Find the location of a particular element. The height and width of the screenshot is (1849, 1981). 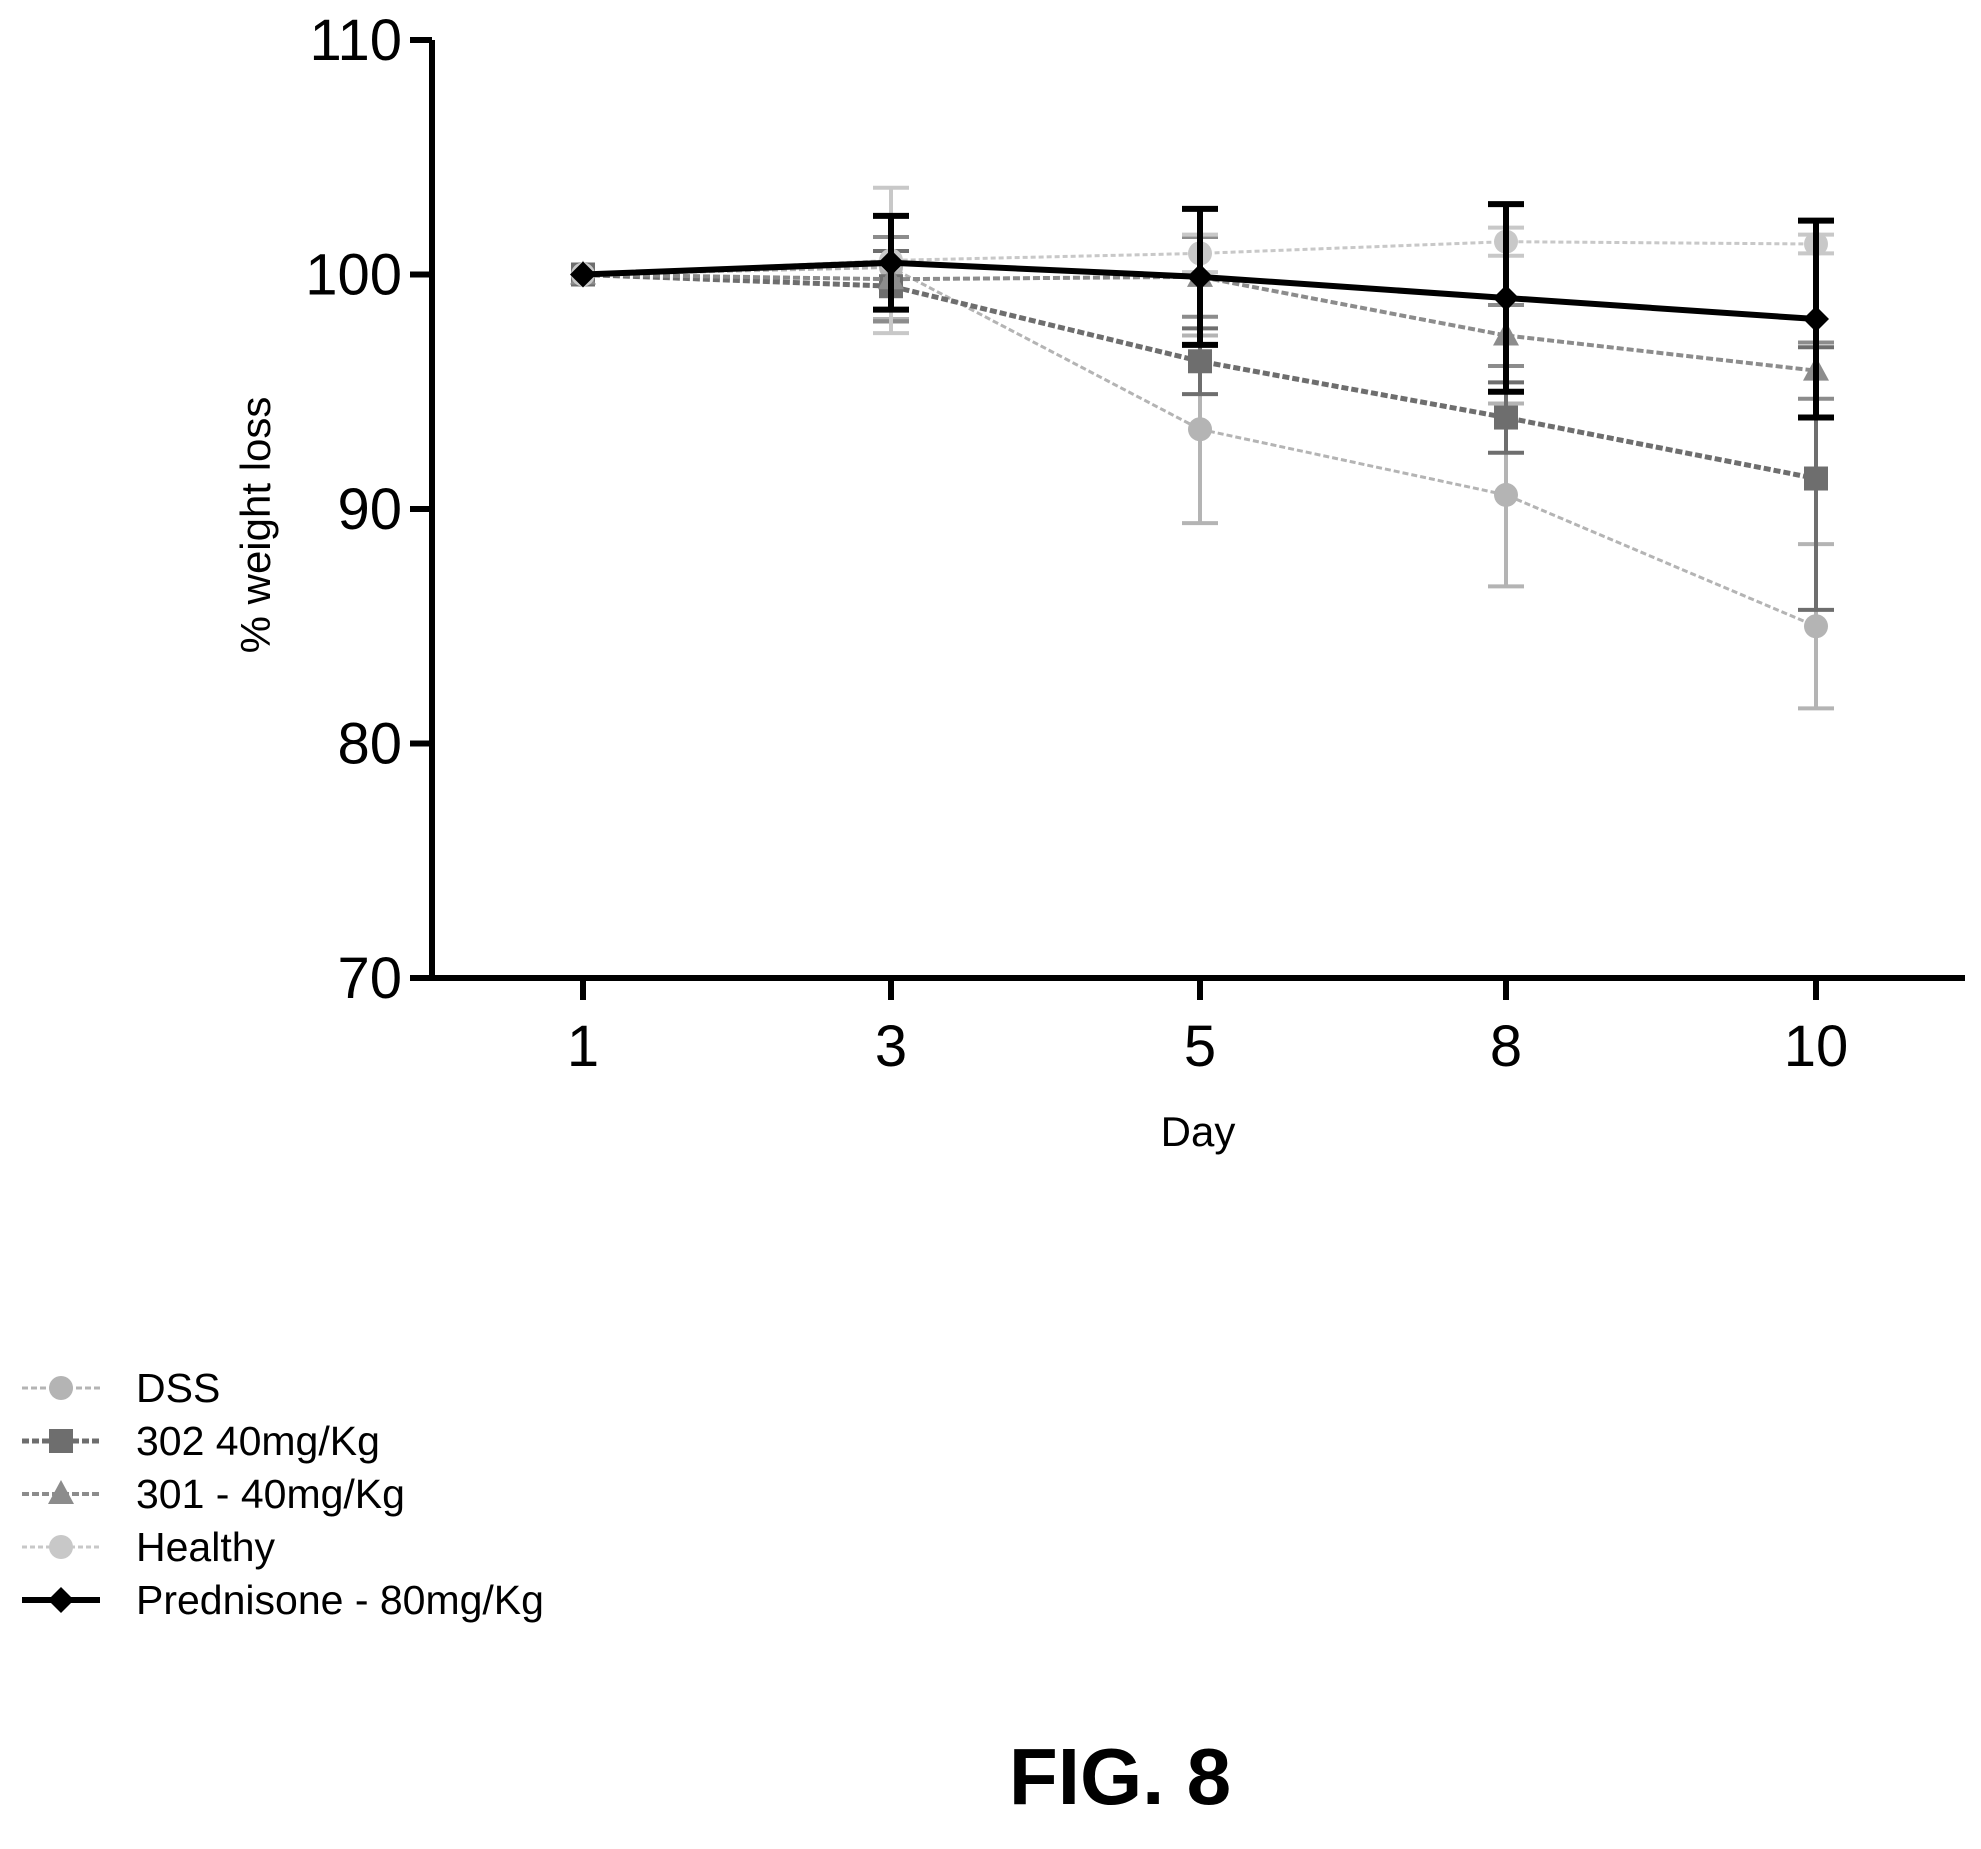

legend-item-2: 301 - 40mg/Kg is located at coordinates (213, 1494).